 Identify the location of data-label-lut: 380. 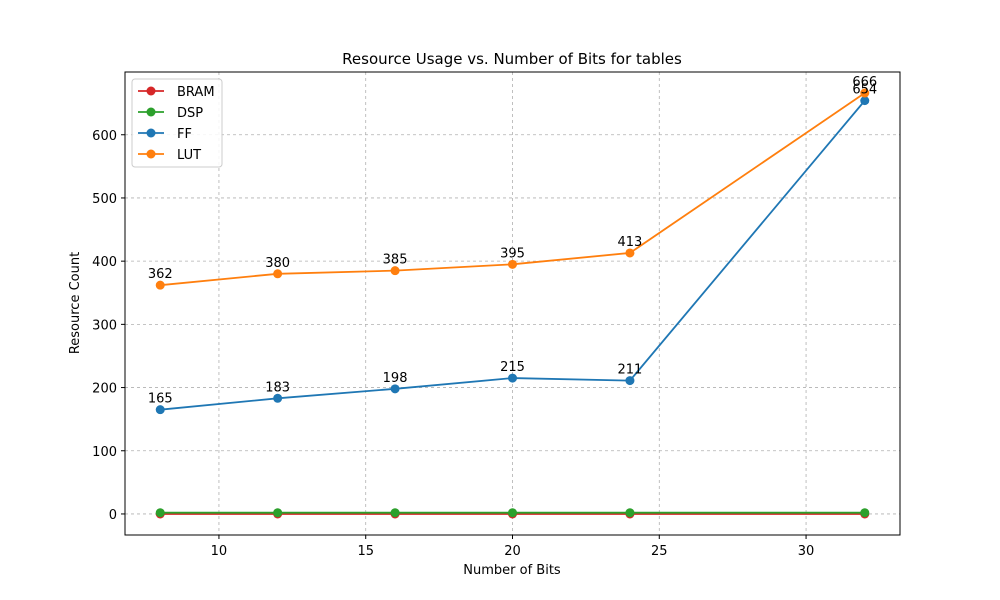
(277, 263).